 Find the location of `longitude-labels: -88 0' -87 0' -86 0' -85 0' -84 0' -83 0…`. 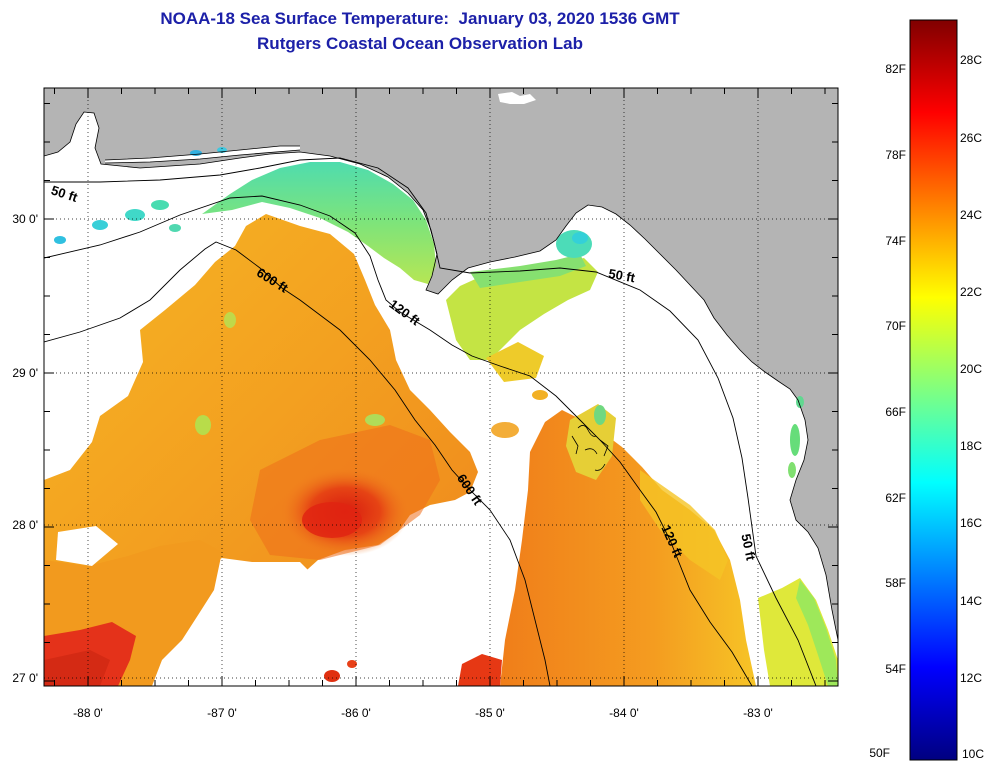

longitude-labels: -88 0' -87 0' -86 0' -85 0' -84 0' -83 0… is located at coordinates (423, 713).